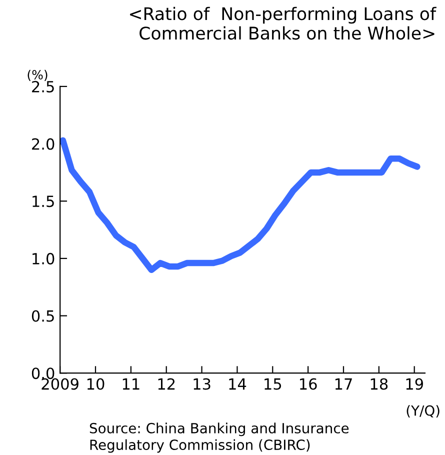  I want to click on x-tick-label: 2009, so click(60, 384).